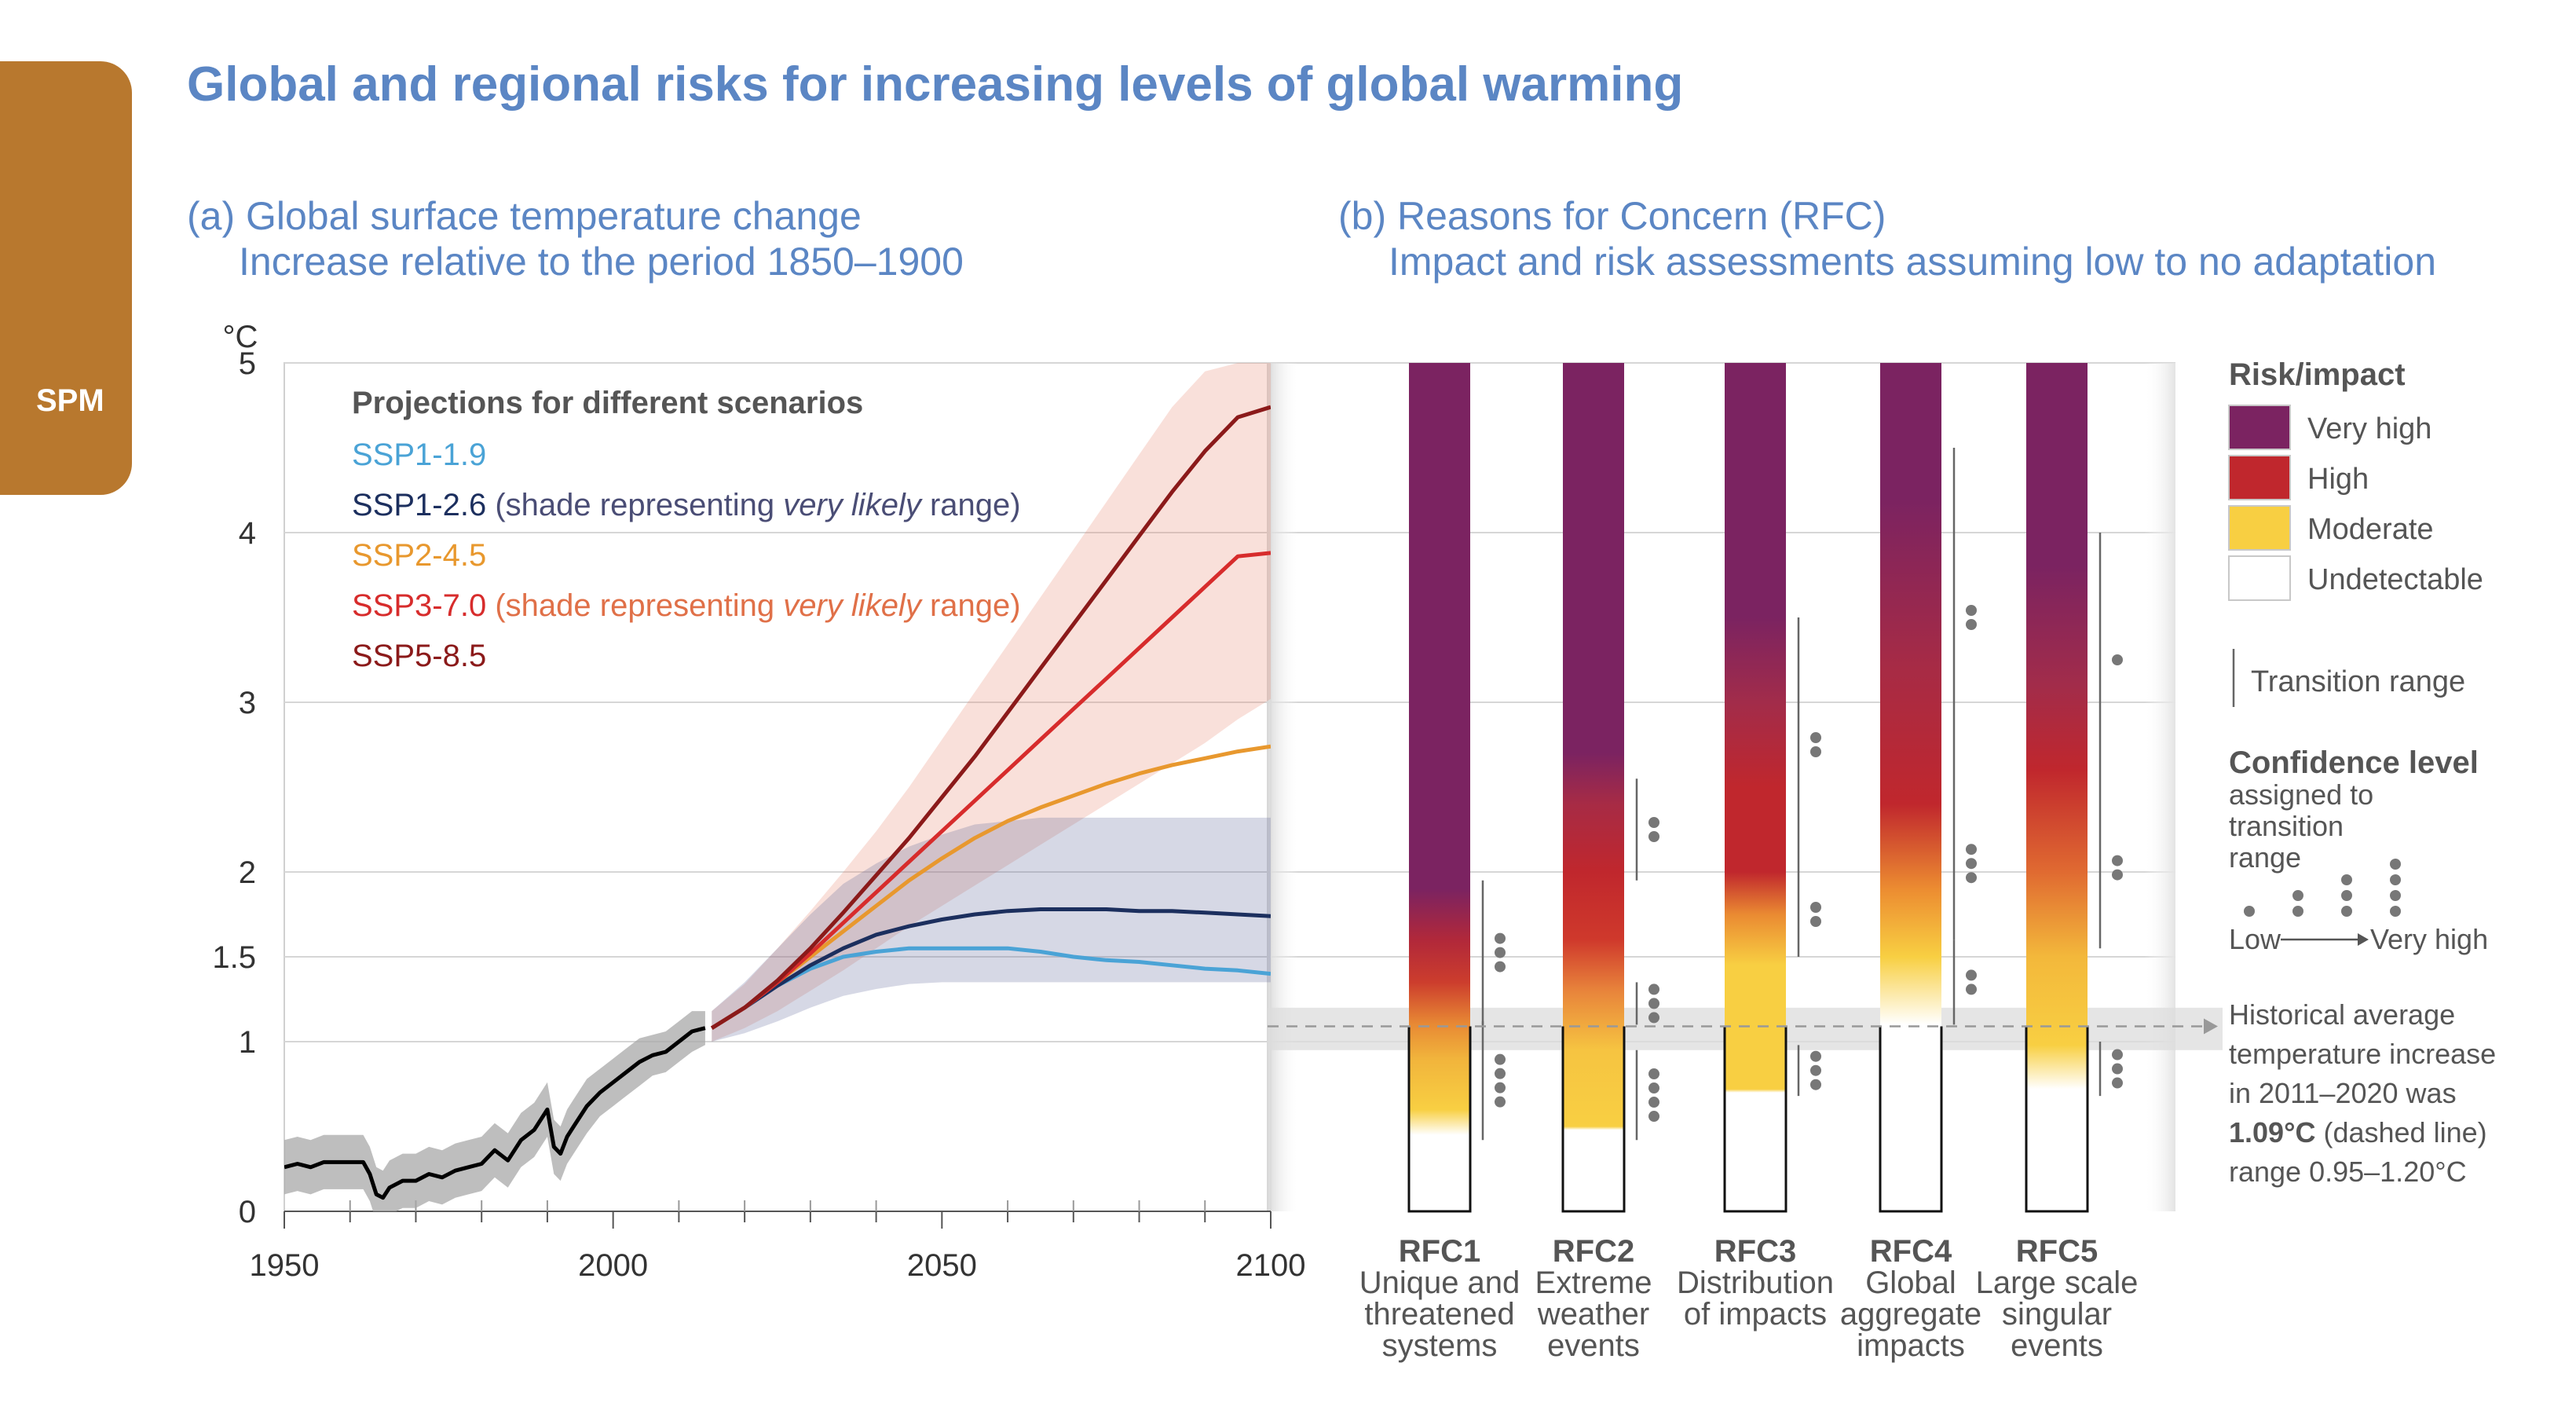 Image resolution: width=2576 pixels, height=1414 pixels. Describe the element at coordinates (2211, 1026) in the screenshot. I see `historical-mean-arrow` at that location.